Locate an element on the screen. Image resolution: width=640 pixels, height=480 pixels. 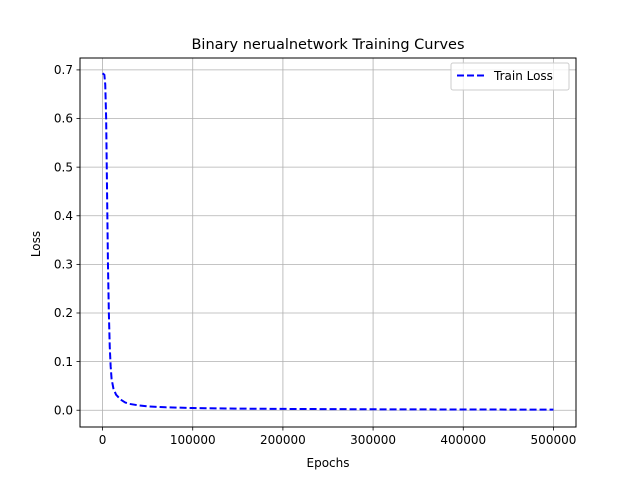
legend: Train Loss is located at coordinates (510, 76).